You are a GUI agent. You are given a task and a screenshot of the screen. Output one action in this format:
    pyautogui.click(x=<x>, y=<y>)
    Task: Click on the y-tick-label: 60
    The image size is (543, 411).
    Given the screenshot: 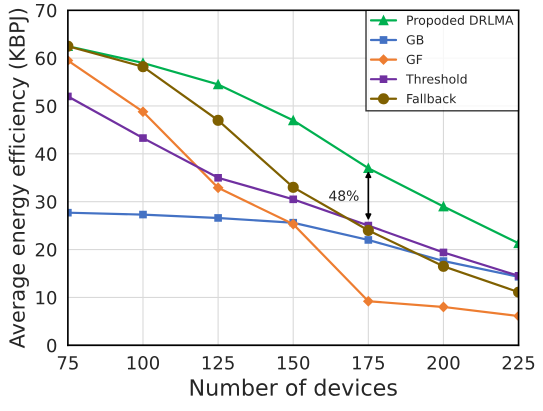 What is the action you would take?
    pyautogui.click(x=46, y=59)
    